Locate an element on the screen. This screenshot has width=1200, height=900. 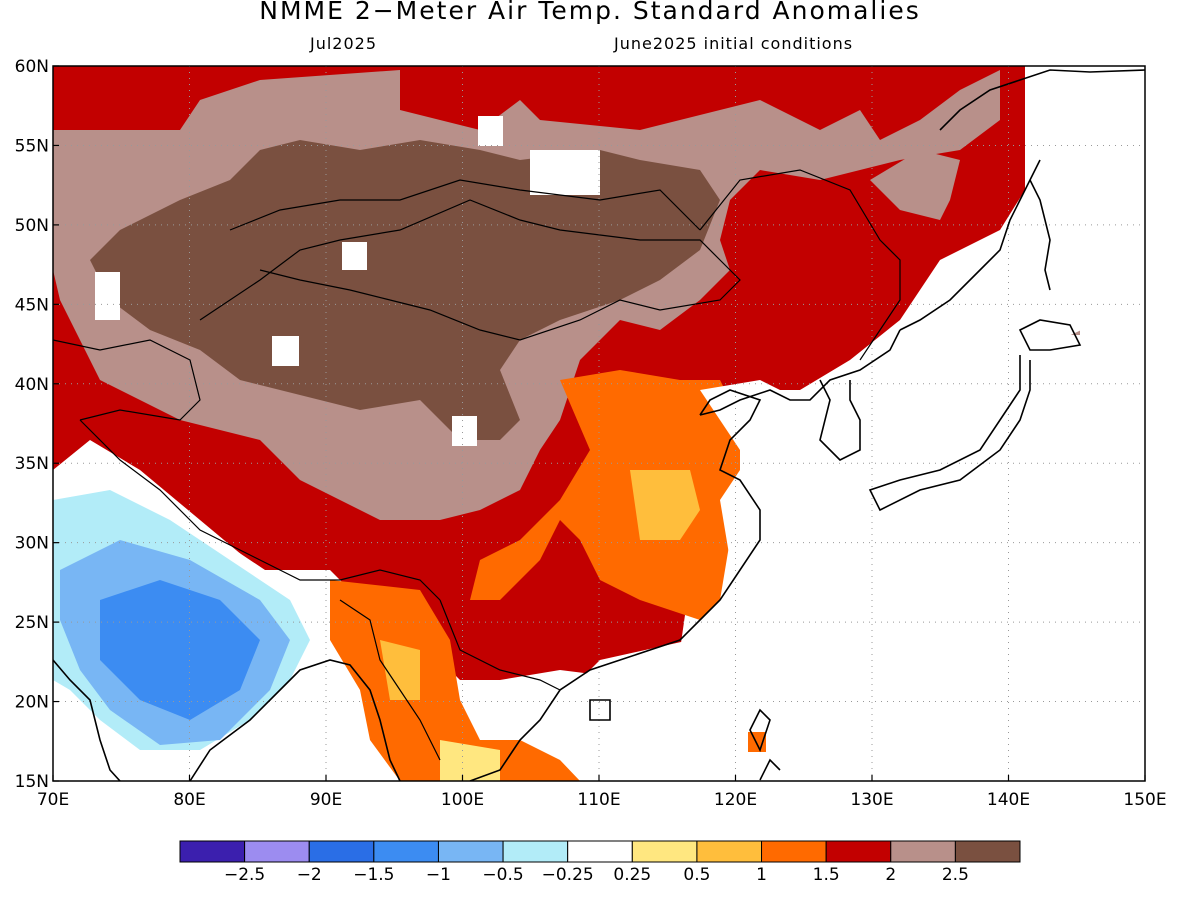
coastline-philippines is located at coordinates (770, 769).